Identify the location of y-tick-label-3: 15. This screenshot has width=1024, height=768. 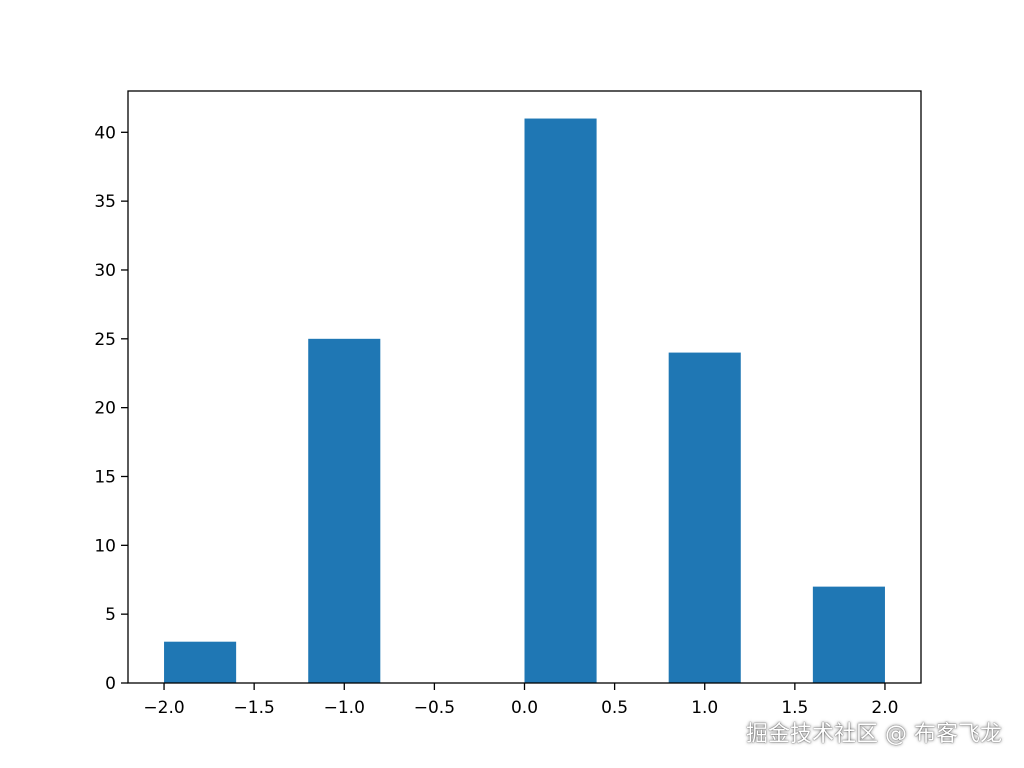
(105, 477).